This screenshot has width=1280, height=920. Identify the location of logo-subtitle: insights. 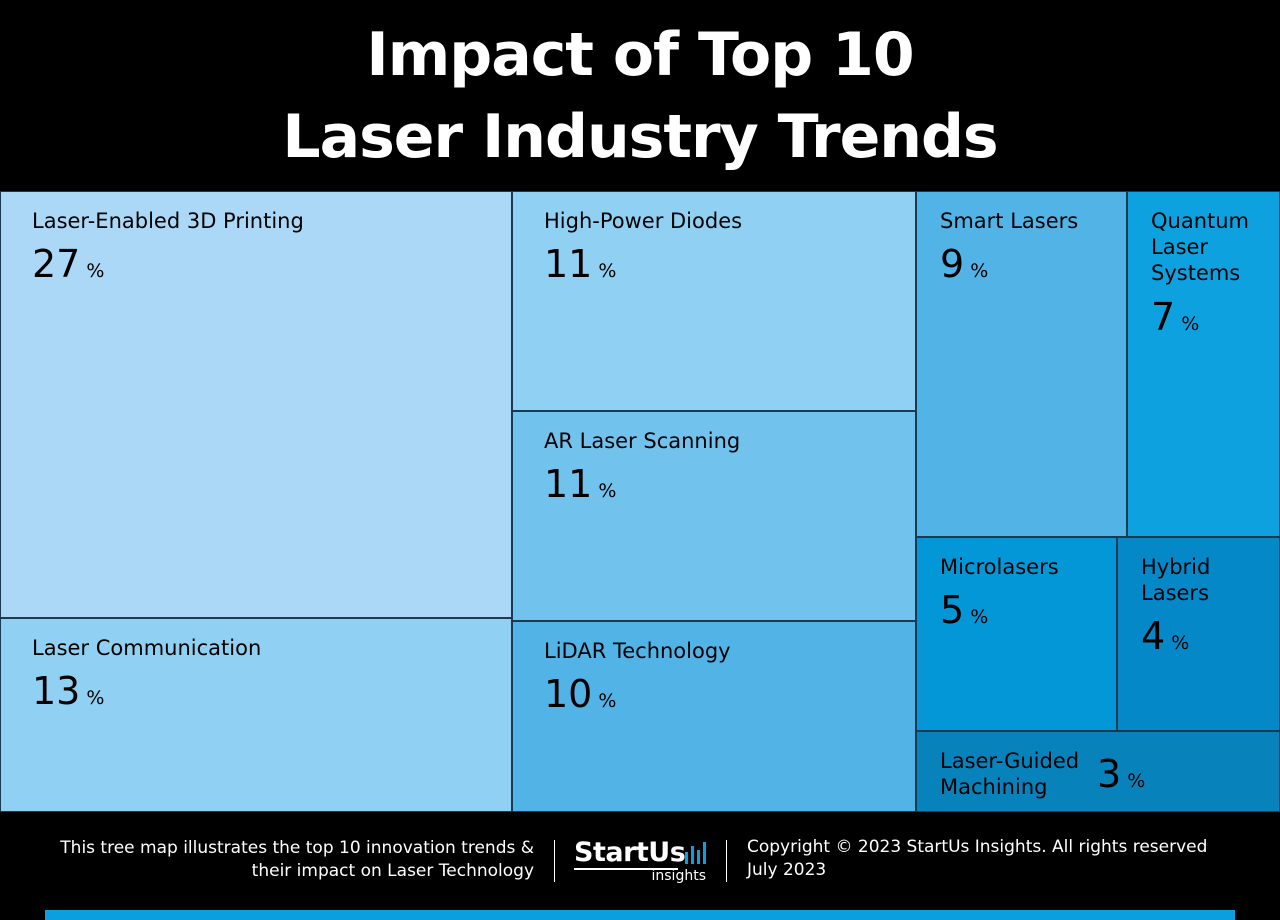
(679, 876).